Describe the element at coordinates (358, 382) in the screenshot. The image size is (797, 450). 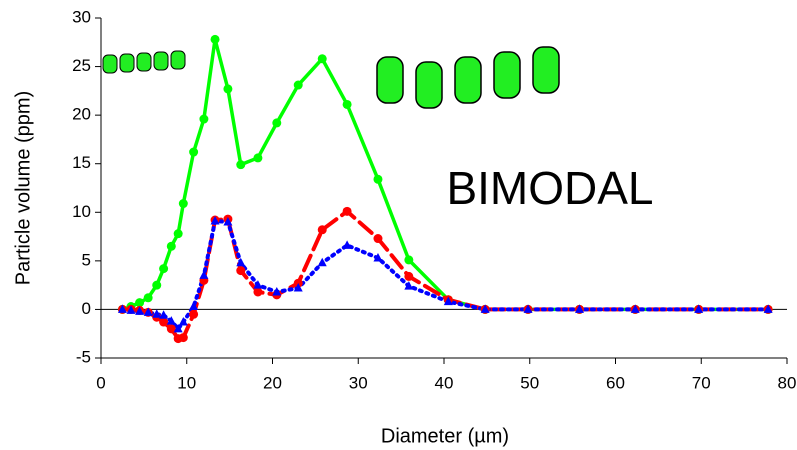
I see `x-tick-label: 30` at that location.